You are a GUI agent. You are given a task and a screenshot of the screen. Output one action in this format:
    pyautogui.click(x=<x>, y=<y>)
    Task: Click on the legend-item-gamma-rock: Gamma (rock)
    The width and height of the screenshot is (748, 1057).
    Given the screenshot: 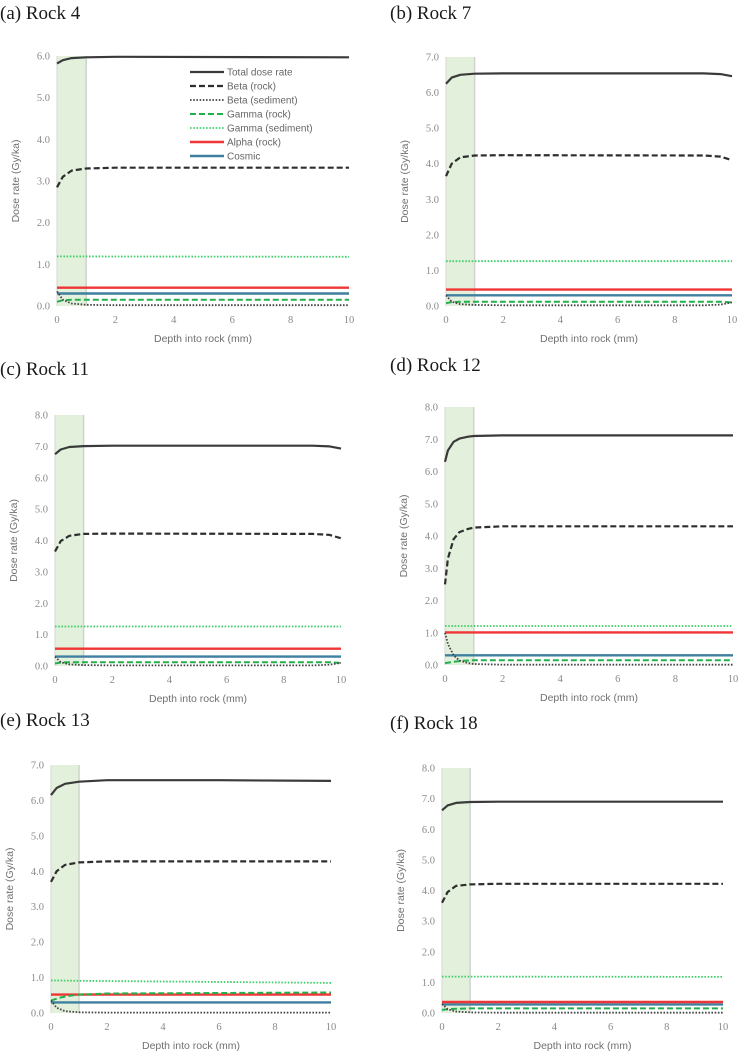 What is the action you would take?
    pyautogui.click(x=240, y=115)
    